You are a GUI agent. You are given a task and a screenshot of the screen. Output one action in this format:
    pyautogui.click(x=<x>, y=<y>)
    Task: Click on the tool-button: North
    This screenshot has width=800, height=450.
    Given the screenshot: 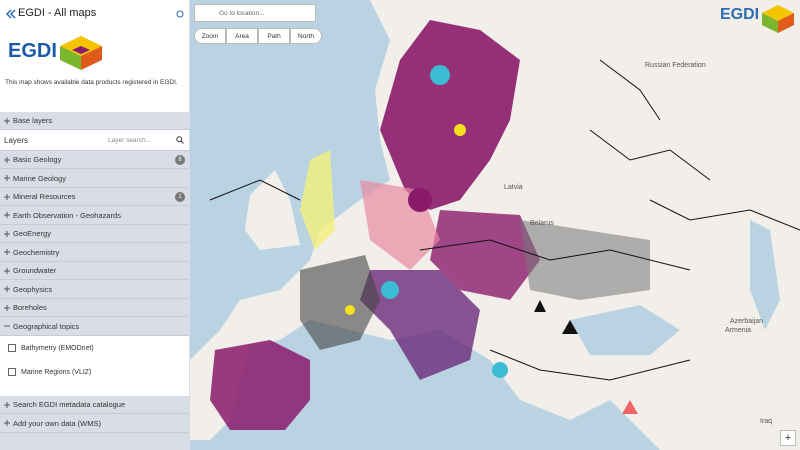 What is the action you would take?
    pyautogui.click(x=306, y=36)
    